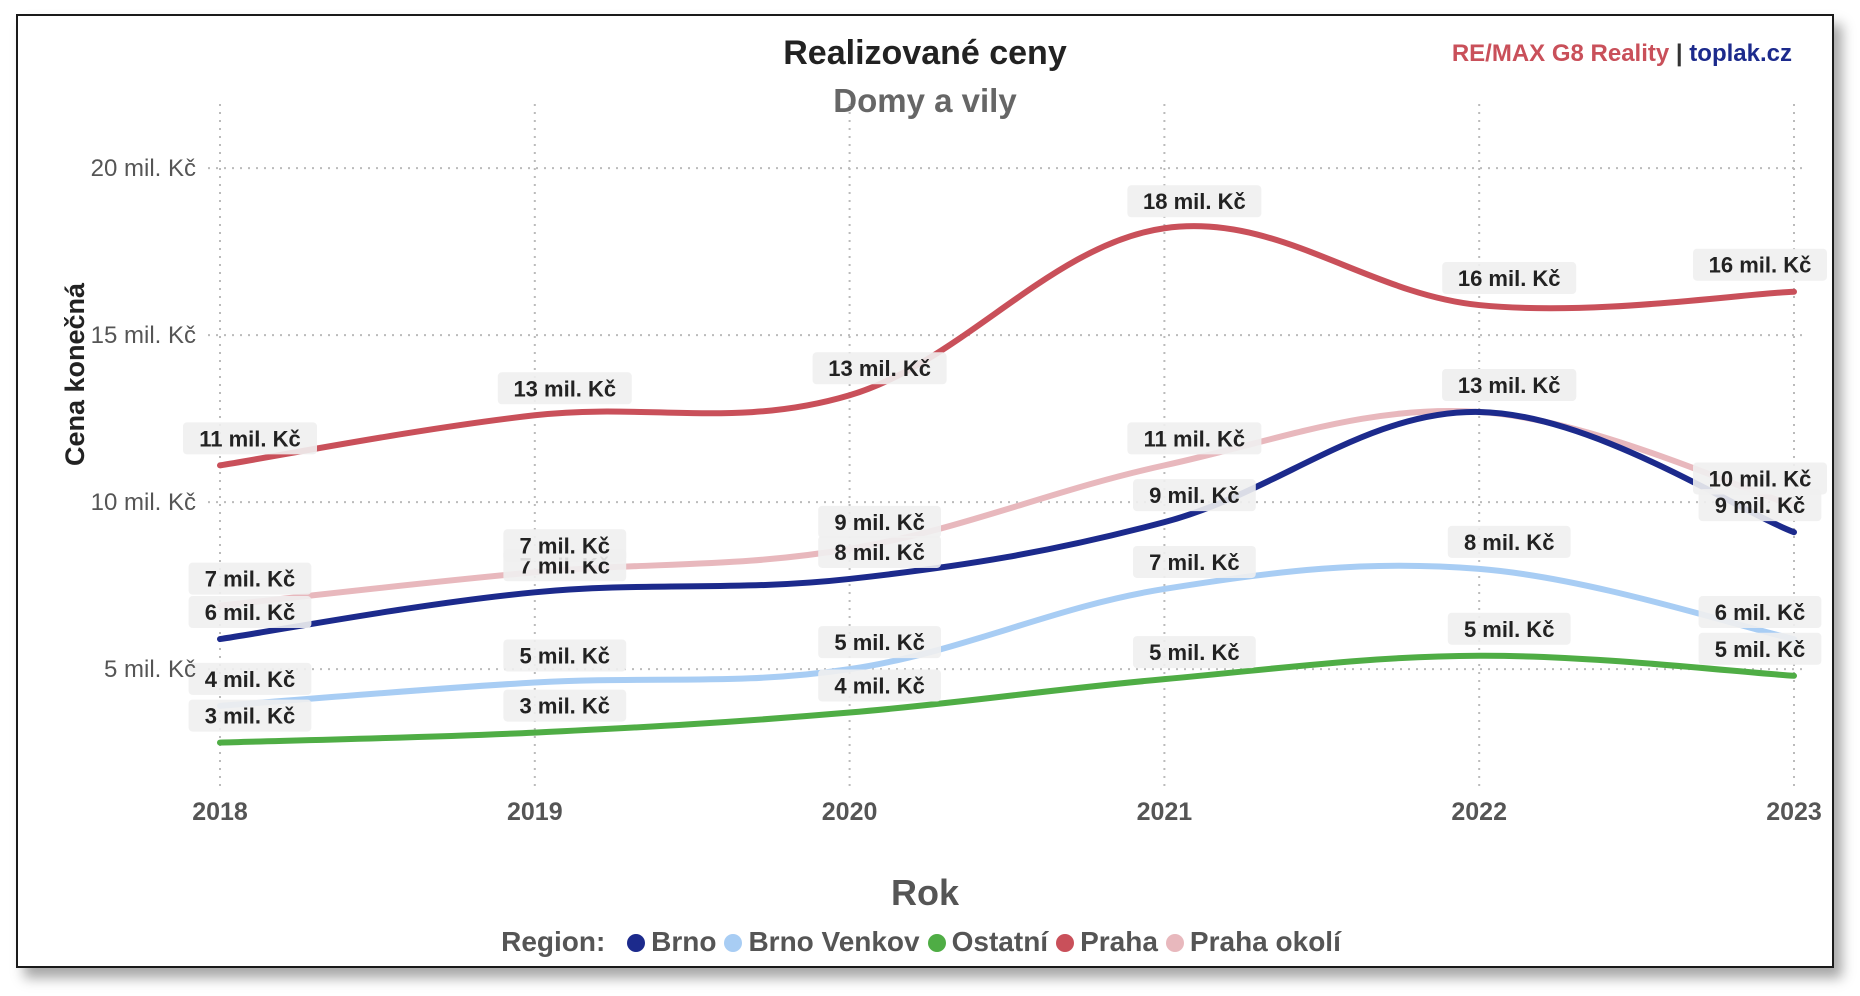 The width and height of the screenshot is (1860, 996). What do you see at coordinates (684, 941) in the screenshot?
I see `legend-label: Brno` at bounding box center [684, 941].